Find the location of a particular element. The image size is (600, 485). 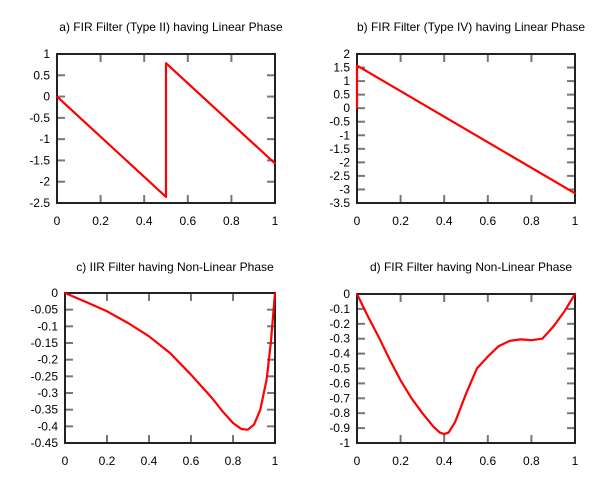

y-tick-label: -0.35 is located at coordinates (45, 410).